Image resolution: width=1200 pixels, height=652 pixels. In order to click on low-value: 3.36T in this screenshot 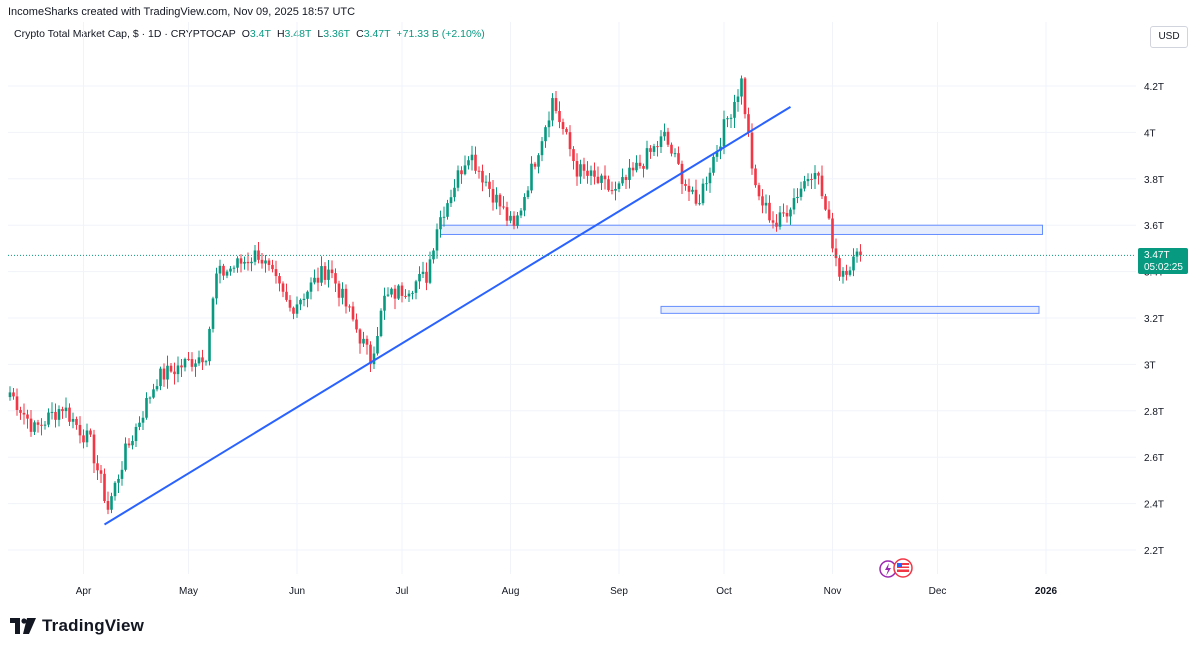, I will do `click(337, 34)`.